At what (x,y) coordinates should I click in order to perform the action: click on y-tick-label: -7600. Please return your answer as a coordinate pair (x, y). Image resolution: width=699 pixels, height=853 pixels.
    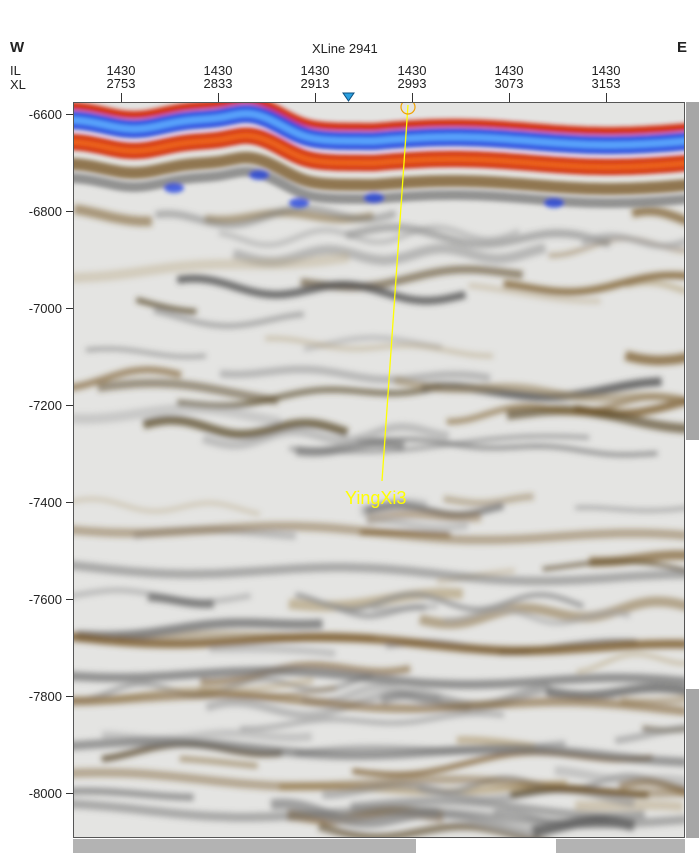
    Looking at the image, I should click on (45, 599).